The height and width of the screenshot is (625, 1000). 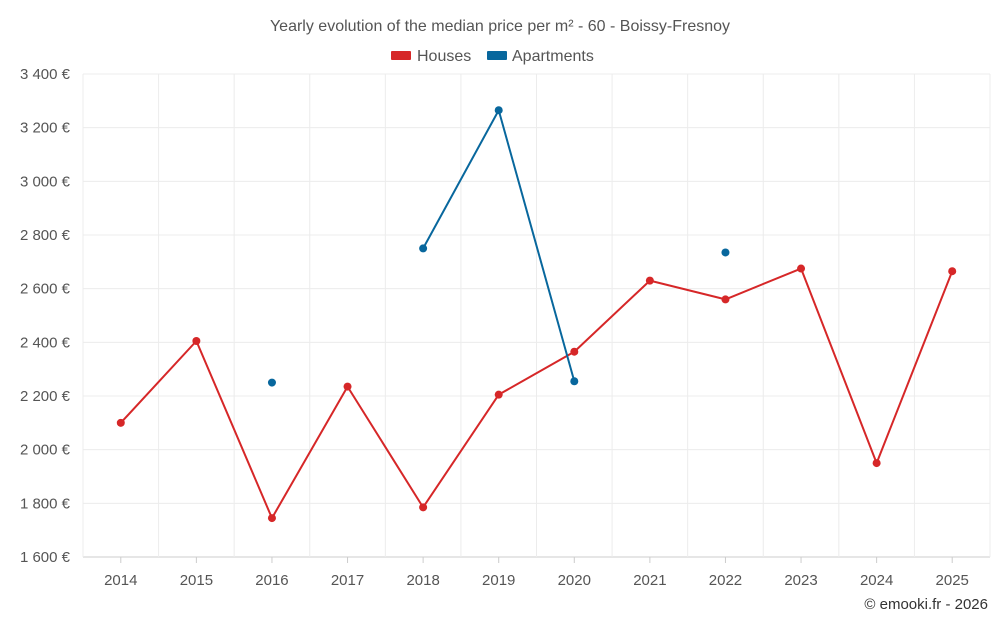 What do you see at coordinates (422, 580) in the screenshot?
I see `x-tick-label: 2018` at bounding box center [422, 580].